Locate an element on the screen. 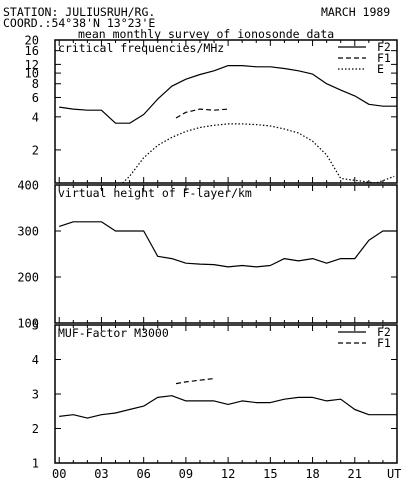 This screenshot has width=408, height=480. y-tick-label: 6 is located at coordinates (35, 98).